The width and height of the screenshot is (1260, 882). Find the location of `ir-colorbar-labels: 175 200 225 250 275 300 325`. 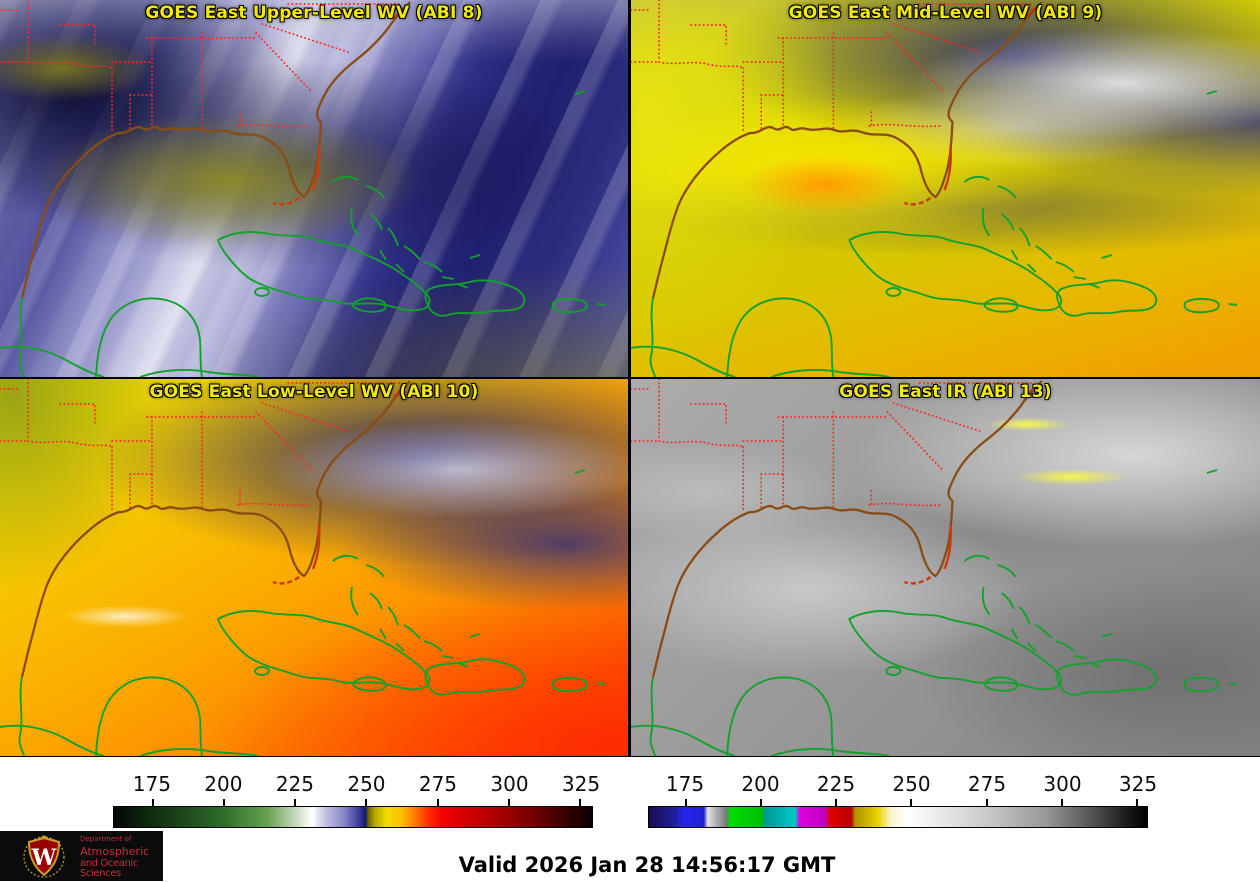

ir-colorbar-labels: 175 200 225 250 275 300 325 is located at coordinates (902, 785).